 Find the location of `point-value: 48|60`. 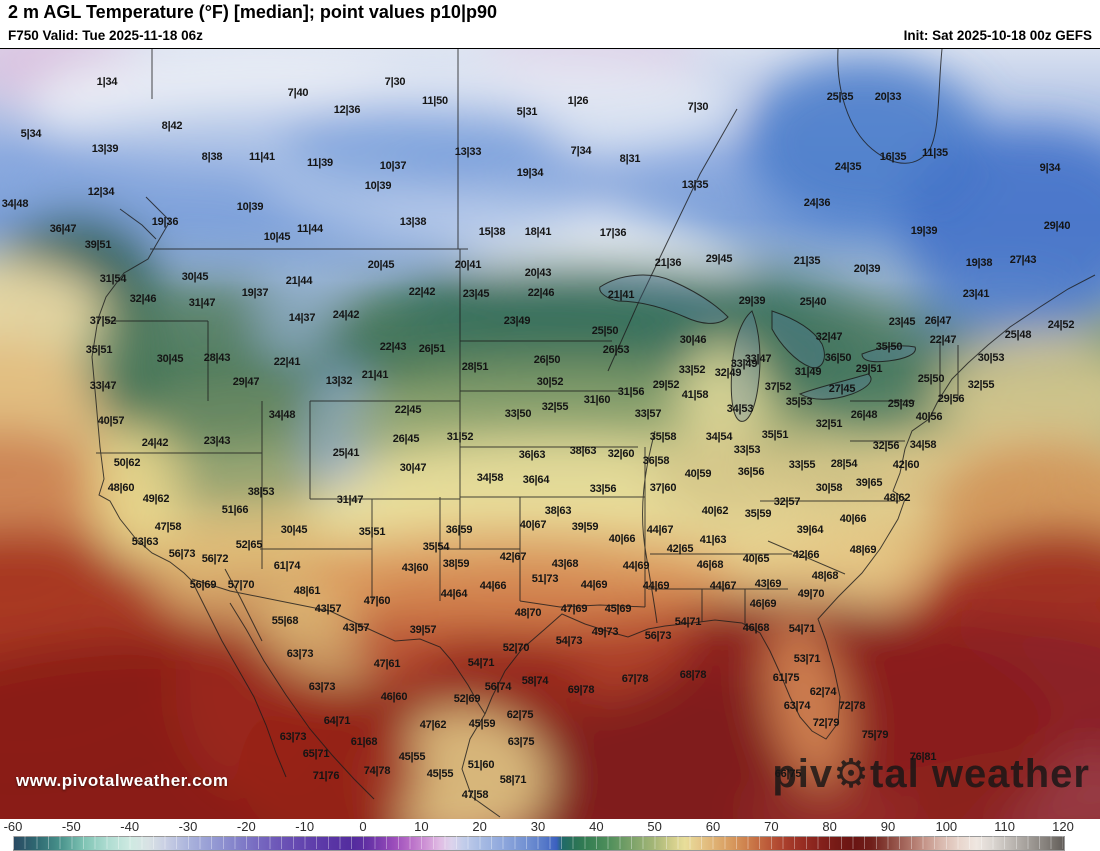

point-value: 48|60 is located at coordinates (121, 488).